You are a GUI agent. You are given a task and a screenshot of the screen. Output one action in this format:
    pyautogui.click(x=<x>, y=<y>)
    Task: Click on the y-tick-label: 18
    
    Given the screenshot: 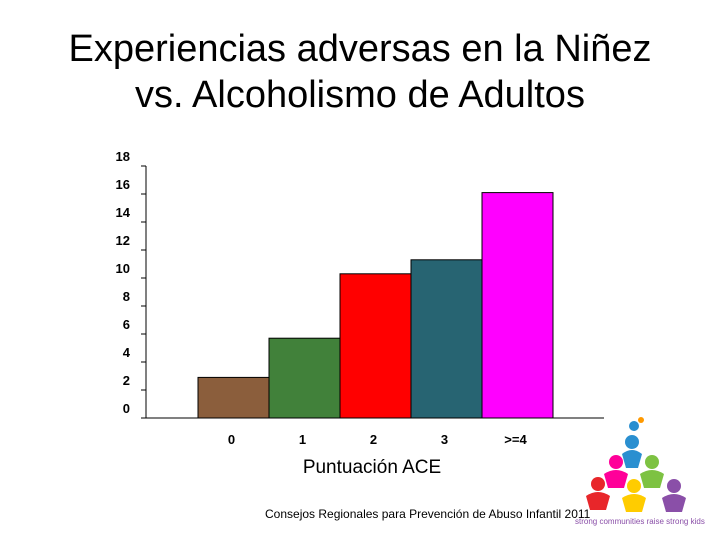 What is the action you would take?
    pyautogui.click(x=123, y=156)
    